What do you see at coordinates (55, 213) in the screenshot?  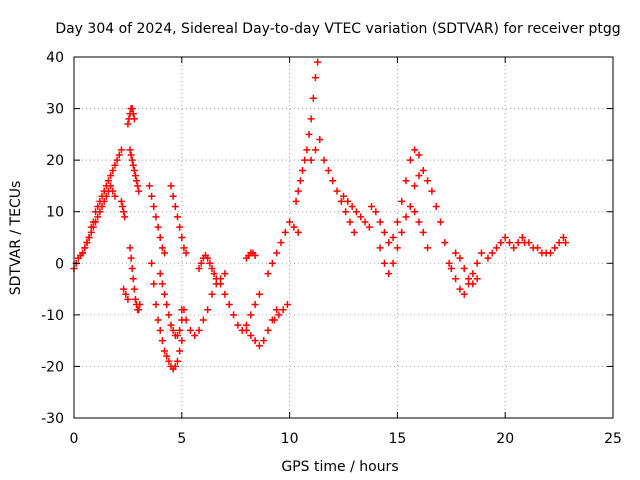 I see `y-tick-label: 10` at bounding box center [55, 213].